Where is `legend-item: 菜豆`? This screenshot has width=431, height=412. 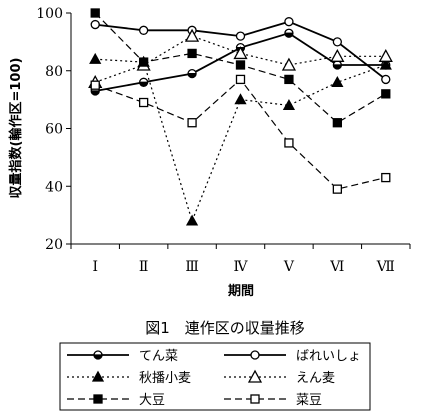
legend-item: 菜豆 is located at coordinates (273, 400).